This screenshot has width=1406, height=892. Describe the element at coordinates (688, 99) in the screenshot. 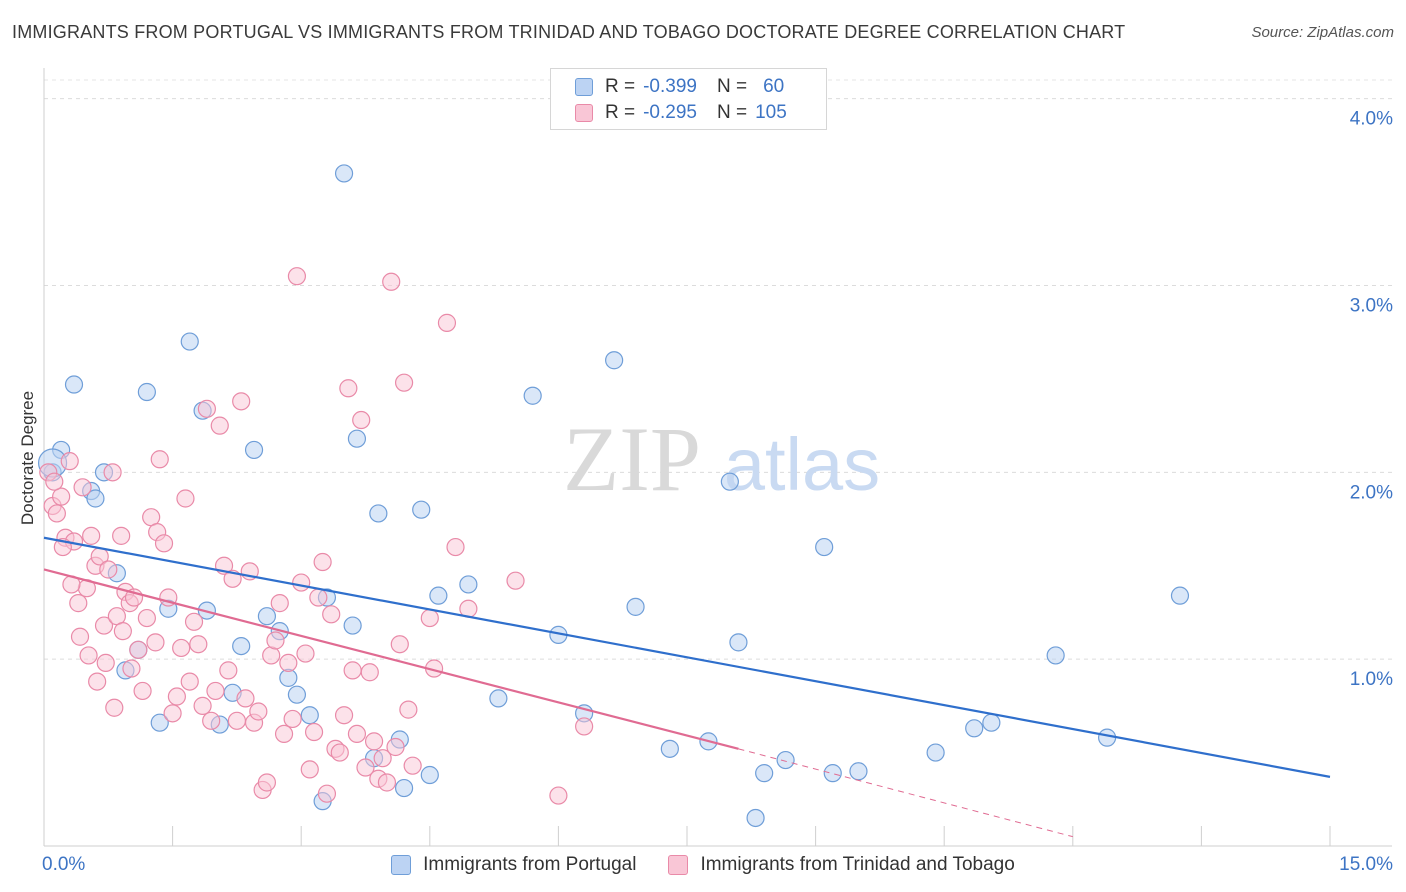

I see `stats-legend: R = -0.399 N = 60 R = -0.295 N = 105` at that location.